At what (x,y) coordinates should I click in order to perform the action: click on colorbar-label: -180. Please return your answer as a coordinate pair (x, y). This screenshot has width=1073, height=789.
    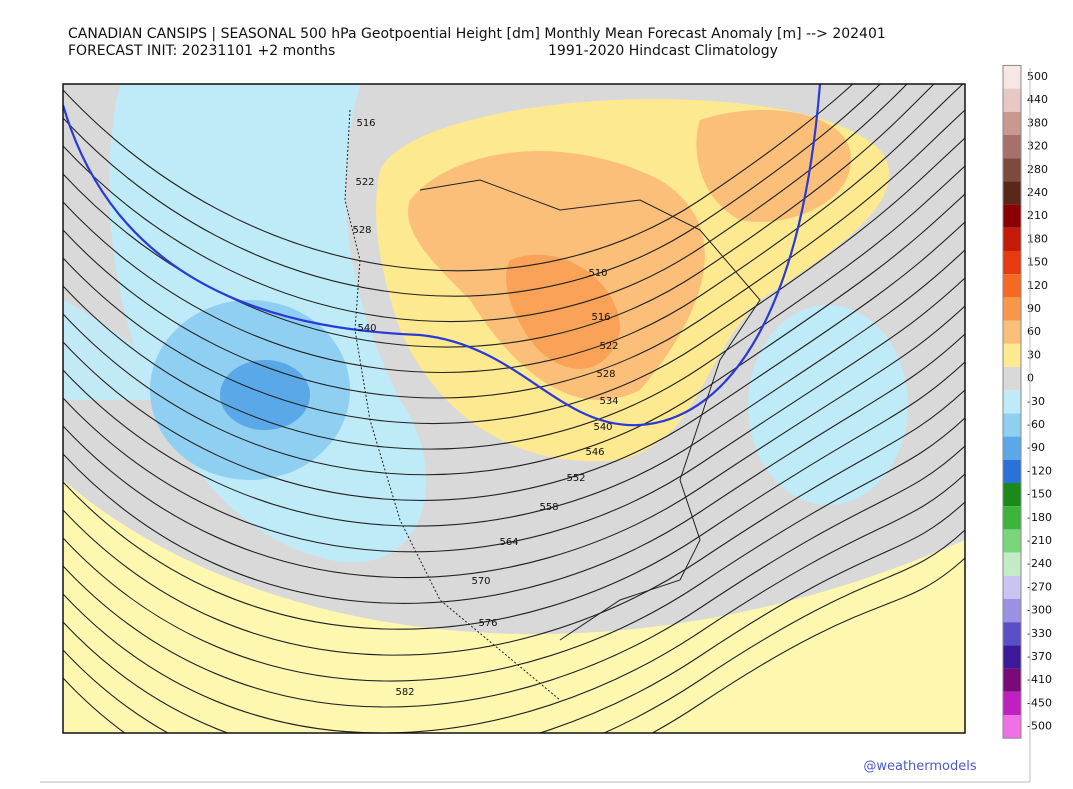
    Looking at the image, I should click on (1039, 517).